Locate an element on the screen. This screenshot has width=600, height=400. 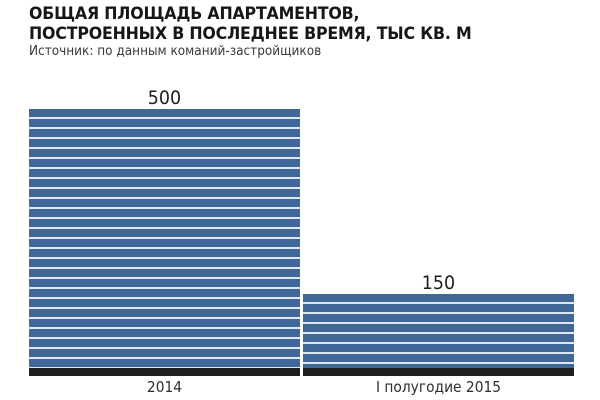
value-label-2014: 500 is located at coordinates (164, 98).